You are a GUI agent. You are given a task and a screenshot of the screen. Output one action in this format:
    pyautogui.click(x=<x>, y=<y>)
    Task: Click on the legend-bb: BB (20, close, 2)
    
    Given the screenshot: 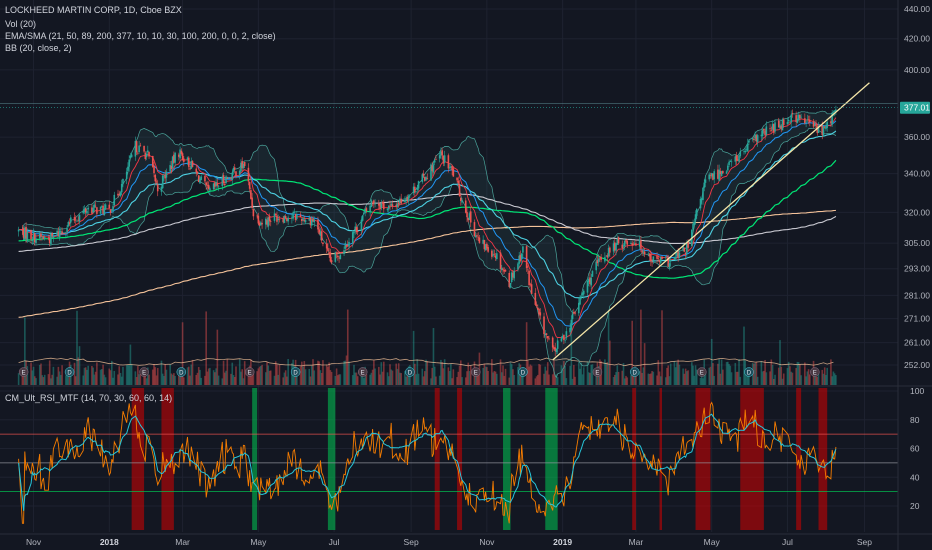 What is the action you would take?
    pyautogui.click(x=38, y=48)
    